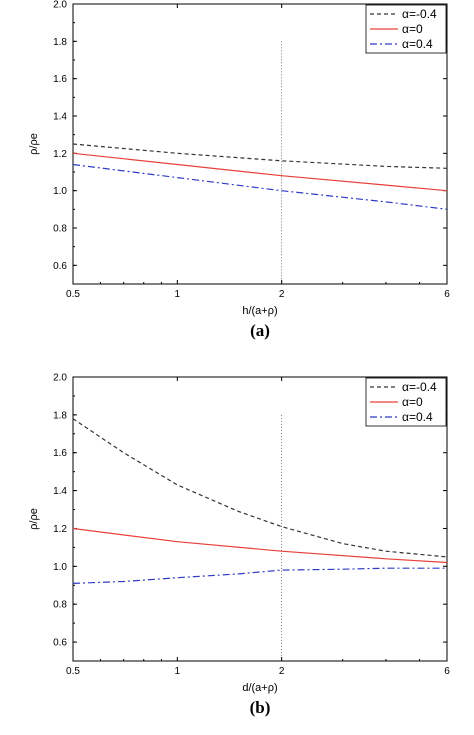 The height and width of the screenshot is (735, 474). What do you see at coordinates (260, 330) in the screenshot?
I see `panel-label: (a)` at bounding box center [260, 330].